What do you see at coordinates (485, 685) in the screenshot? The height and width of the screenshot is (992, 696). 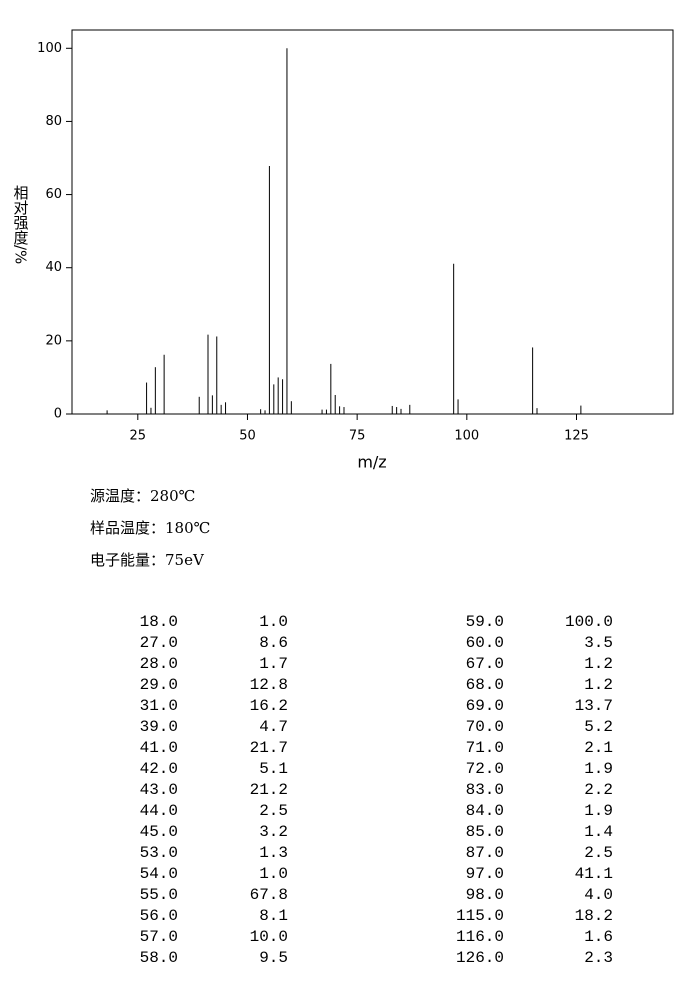 I see `mz-cell: 68.0` at bounding box center [485, 685].